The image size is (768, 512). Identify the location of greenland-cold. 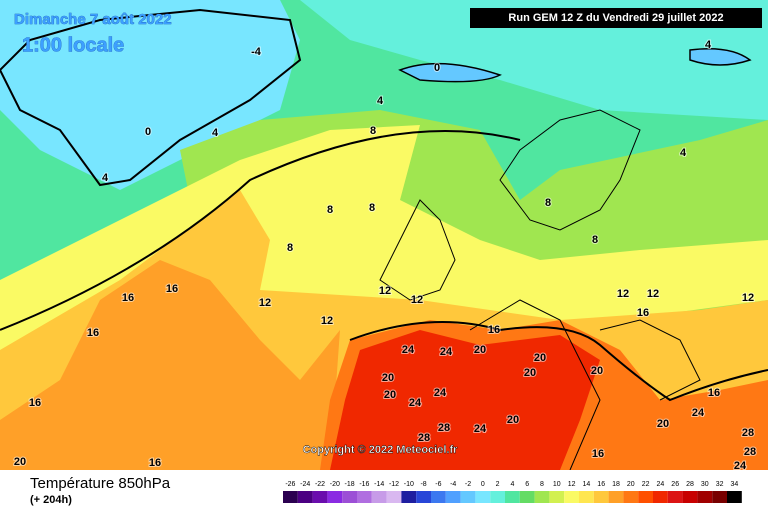
(150, 95).